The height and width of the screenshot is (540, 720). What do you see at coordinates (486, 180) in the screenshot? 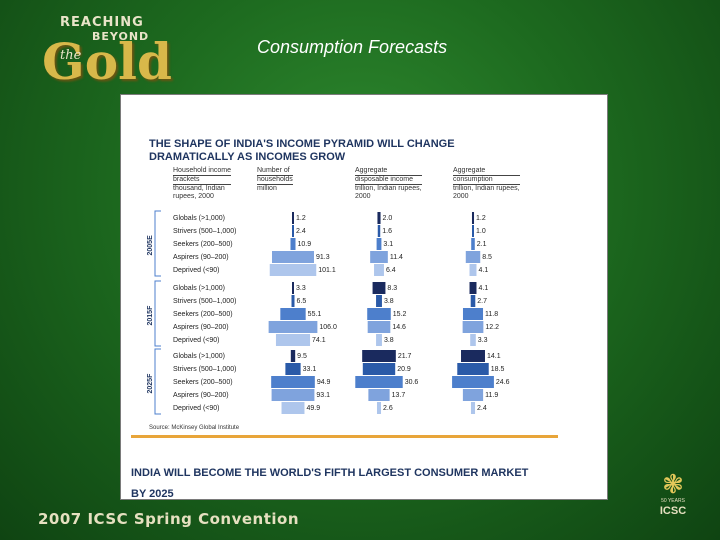
I see `column-header-line: consumption` at bounding box center [486, 180].